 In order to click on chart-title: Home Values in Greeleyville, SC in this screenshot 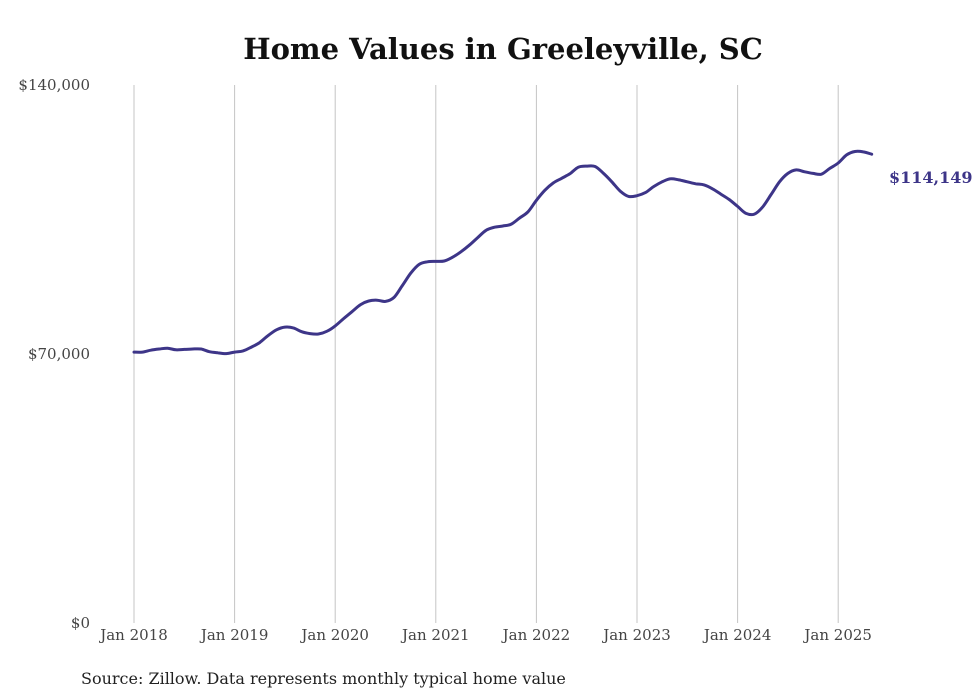, I will do `click(503, 49)`.